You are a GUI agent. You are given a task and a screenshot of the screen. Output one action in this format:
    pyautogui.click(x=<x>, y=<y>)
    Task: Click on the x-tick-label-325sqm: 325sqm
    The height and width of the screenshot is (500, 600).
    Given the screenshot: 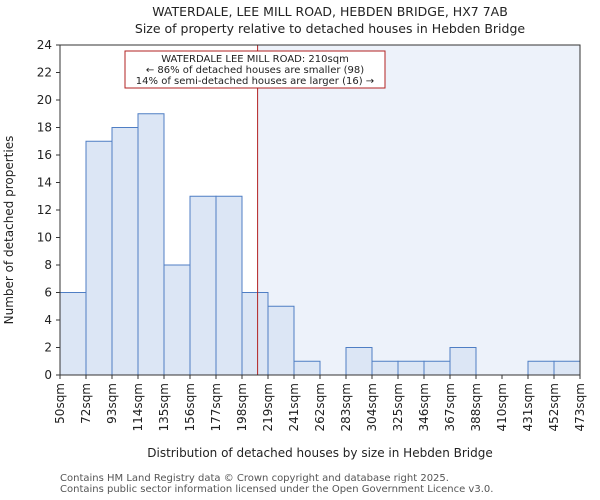 What is the action you would take?
    pyautogui.click(x=398, y=407)
    